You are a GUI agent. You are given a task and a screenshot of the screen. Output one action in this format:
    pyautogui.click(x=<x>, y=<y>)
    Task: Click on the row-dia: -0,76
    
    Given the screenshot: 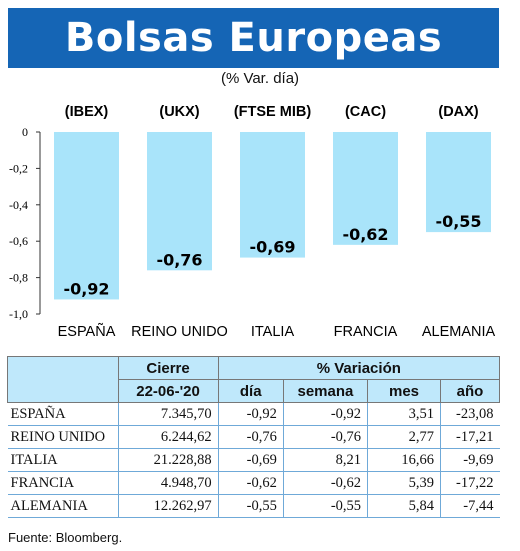 What is the action you would take?
    pyautogui.click(x=250, y=437)
    